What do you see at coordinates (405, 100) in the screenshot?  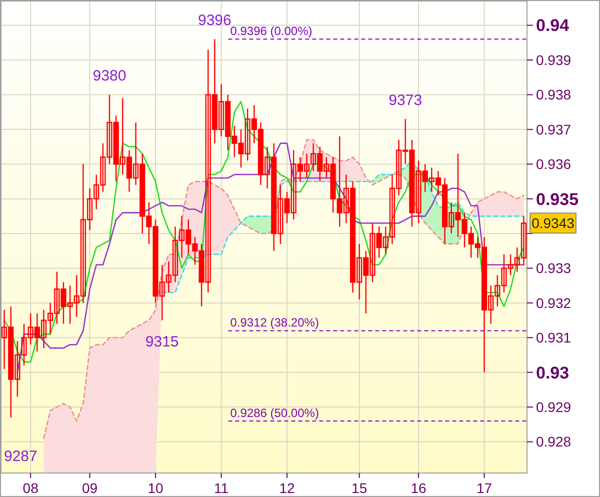 I see `annotation: 9373` at bounding box center [405, 100].